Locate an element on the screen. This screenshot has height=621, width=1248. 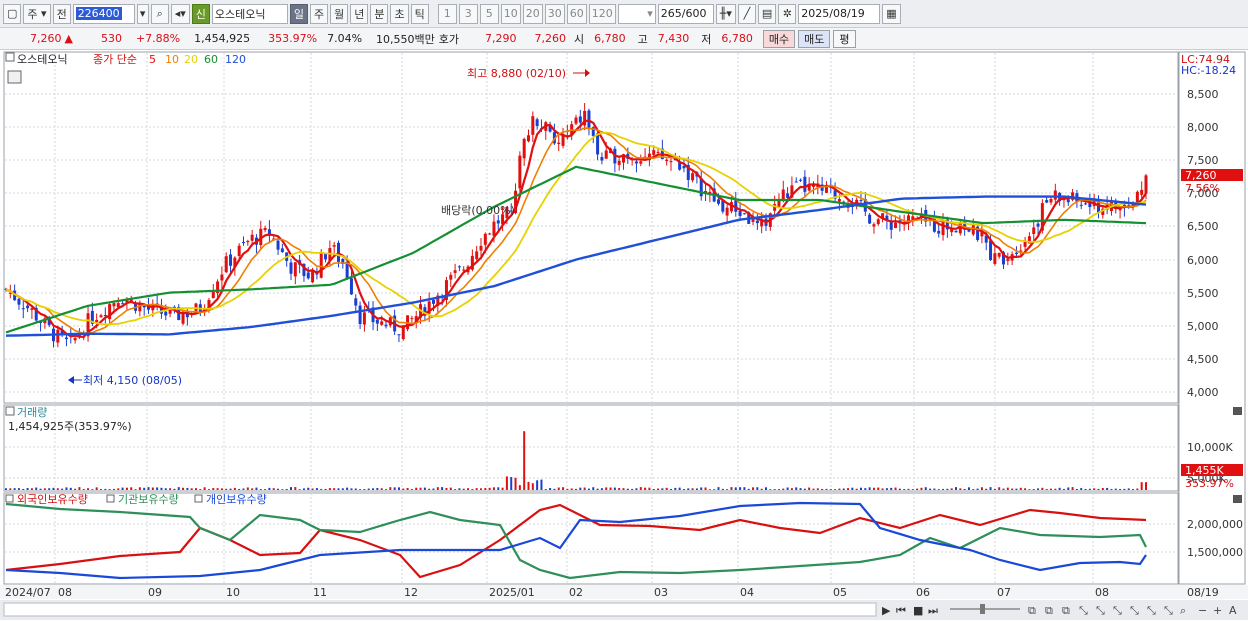
calendar-icon: ▦ is located at coordinates (891, 13).